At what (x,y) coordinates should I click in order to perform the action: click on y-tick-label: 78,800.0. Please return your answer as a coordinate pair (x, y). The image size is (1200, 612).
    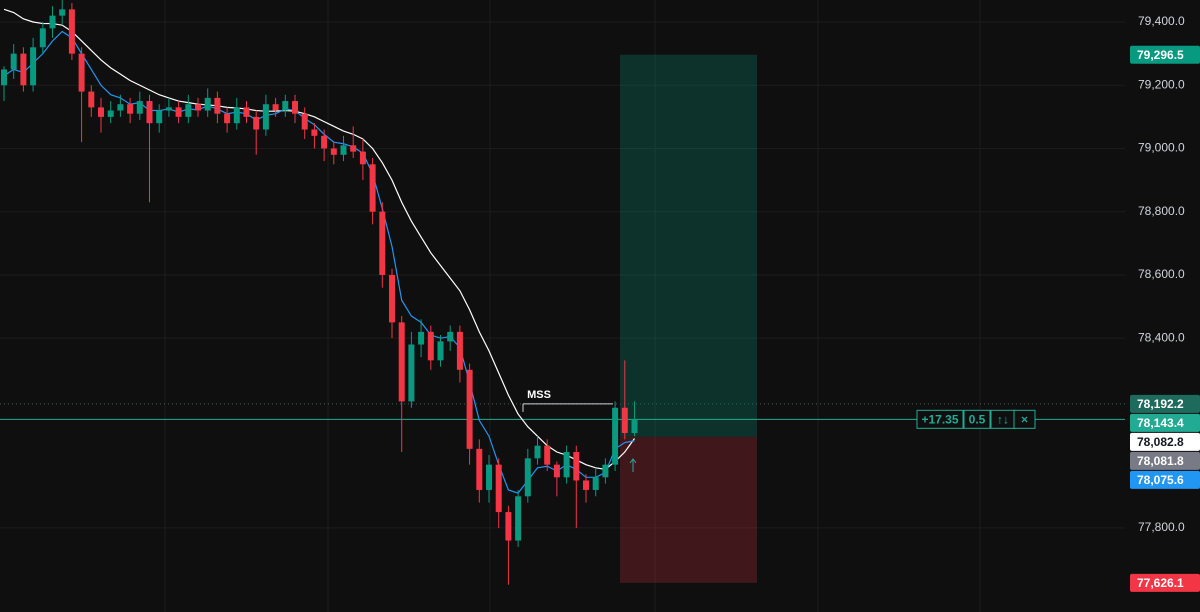
    Looking at the image, I should click on (1161, 211).